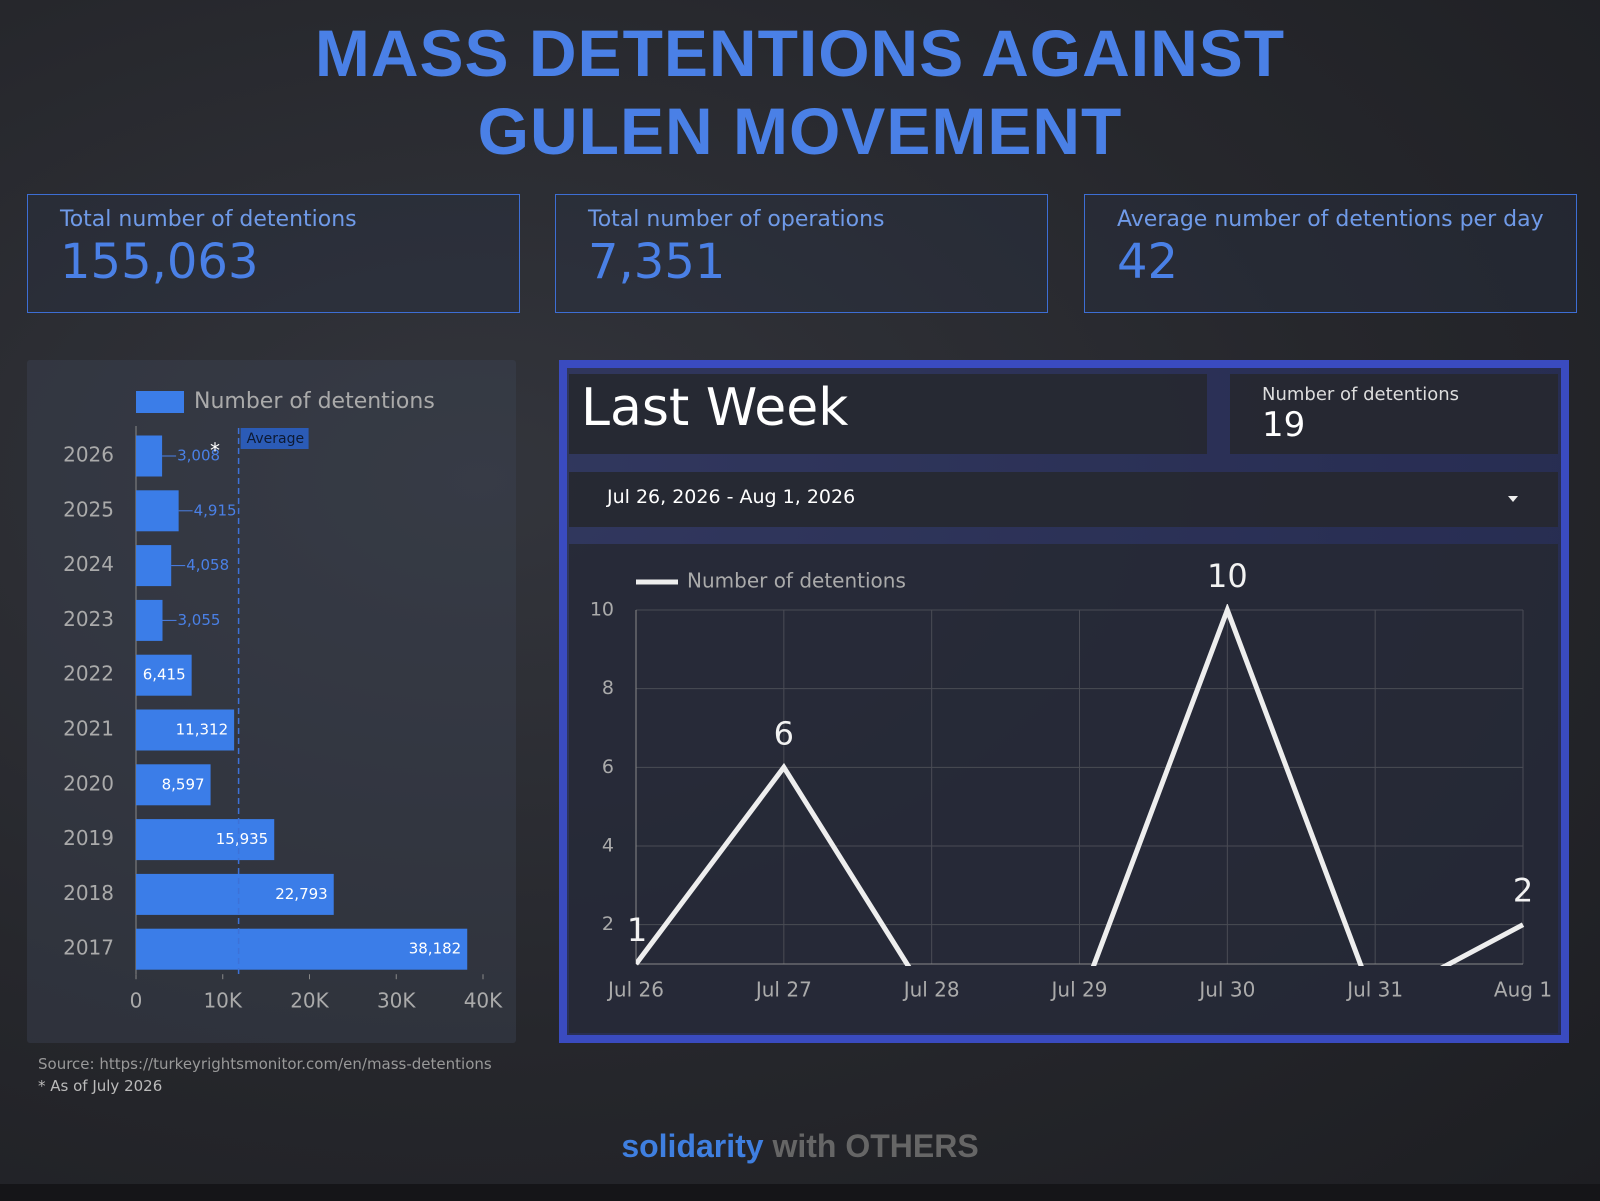 The height and width of the screenshot is (1201, 1600). Describe the element at coordinates (199, 620) in the screenshot. I see `value-label: 3,055` at that location.